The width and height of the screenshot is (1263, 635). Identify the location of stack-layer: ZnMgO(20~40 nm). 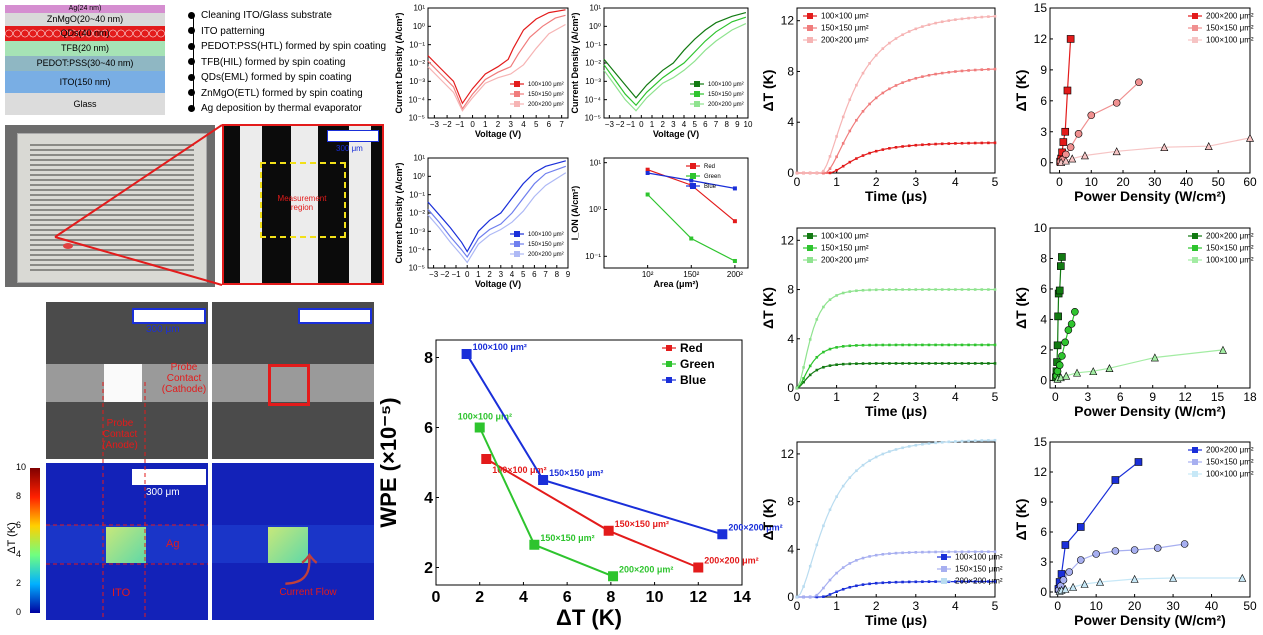
(85, 19).